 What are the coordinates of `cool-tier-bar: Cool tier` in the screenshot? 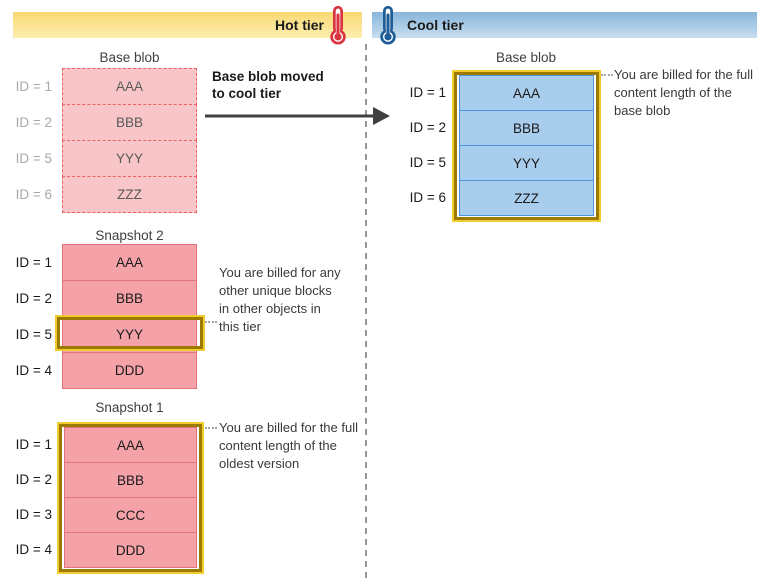 It's located at (564, 25).